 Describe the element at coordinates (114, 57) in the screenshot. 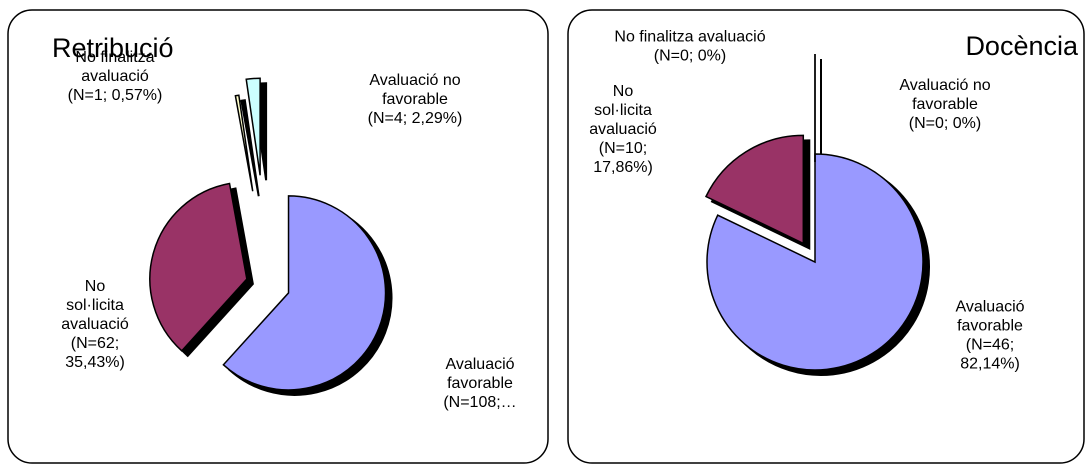

I see `data-label: No finalitza` at that location.